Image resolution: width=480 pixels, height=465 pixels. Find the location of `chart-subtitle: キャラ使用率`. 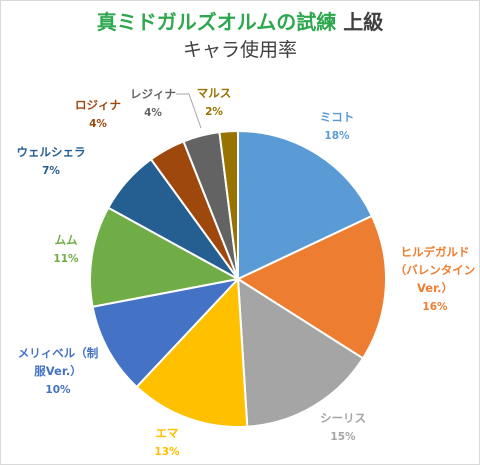

chart-subtitle: キャラ使用率 is located at coordinates (239, 50).